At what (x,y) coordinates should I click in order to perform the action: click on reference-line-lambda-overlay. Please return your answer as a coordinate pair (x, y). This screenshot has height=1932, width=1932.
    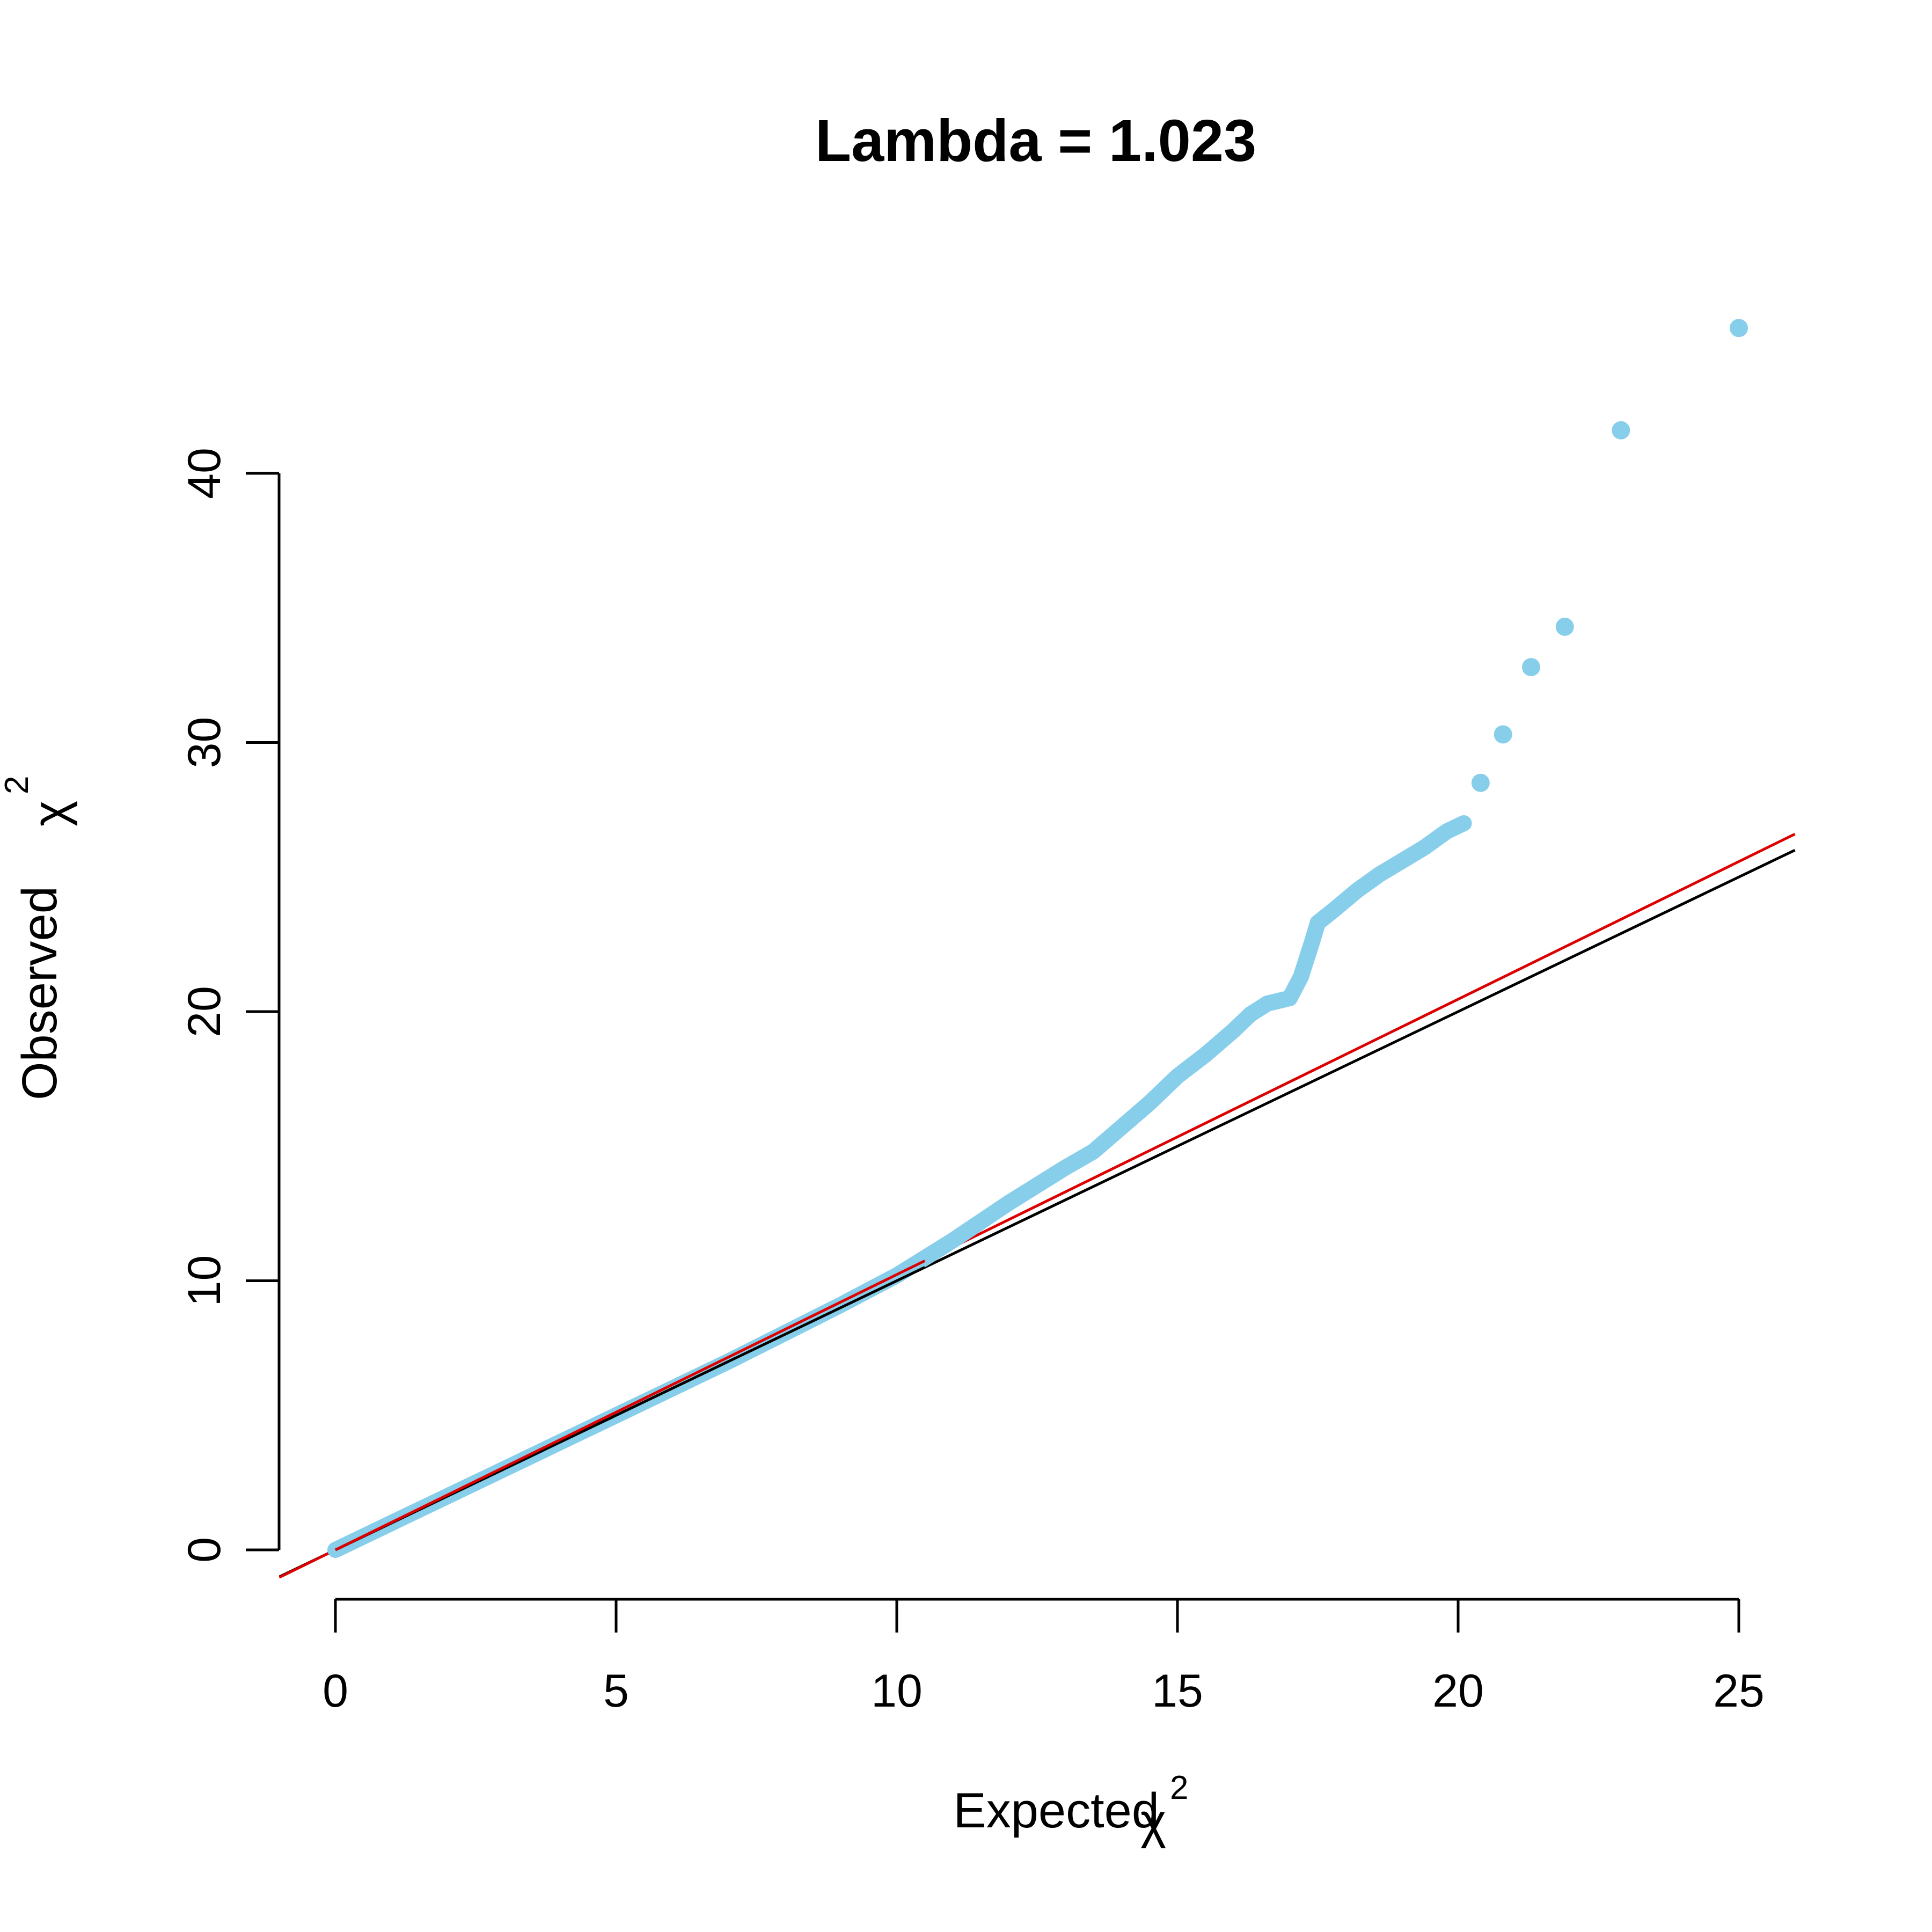
    Looking at the image, I should click on (630, 1406).